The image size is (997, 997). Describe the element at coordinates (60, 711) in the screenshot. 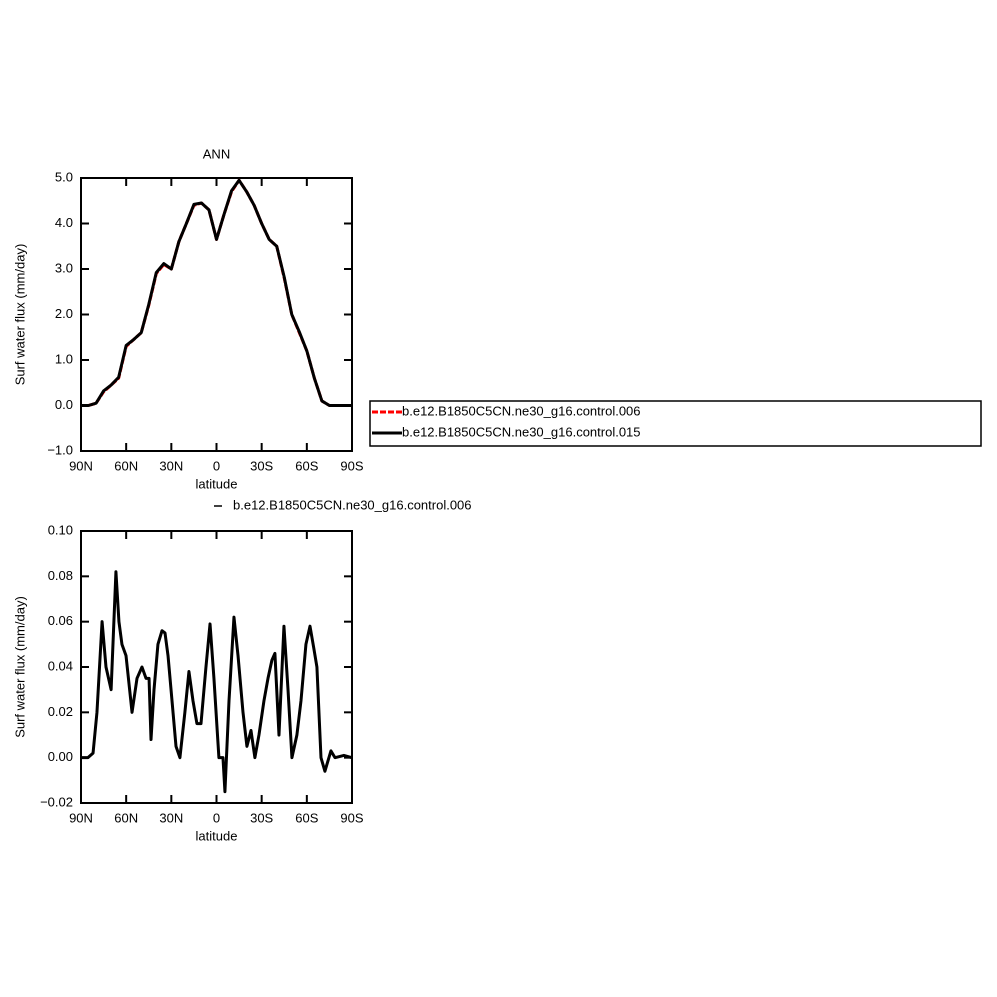

I see `y-tick-label: 0.02` at that location.